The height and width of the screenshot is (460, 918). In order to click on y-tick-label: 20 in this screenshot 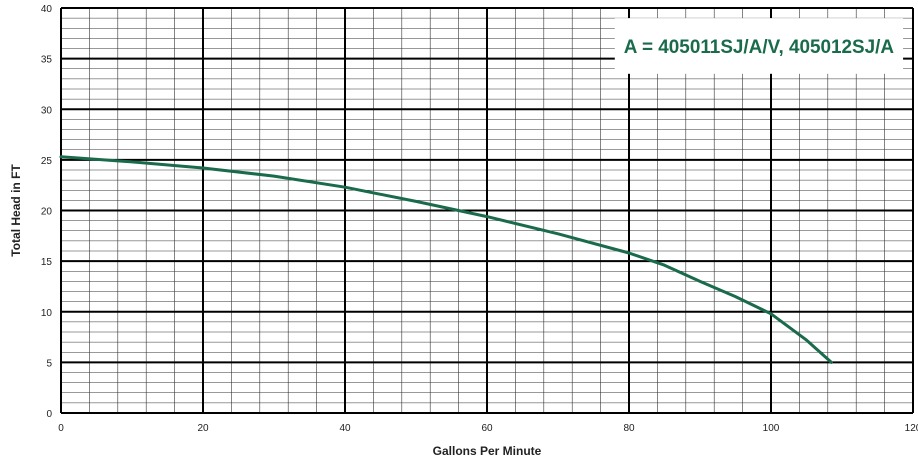, I will do `click(47, 212)`.